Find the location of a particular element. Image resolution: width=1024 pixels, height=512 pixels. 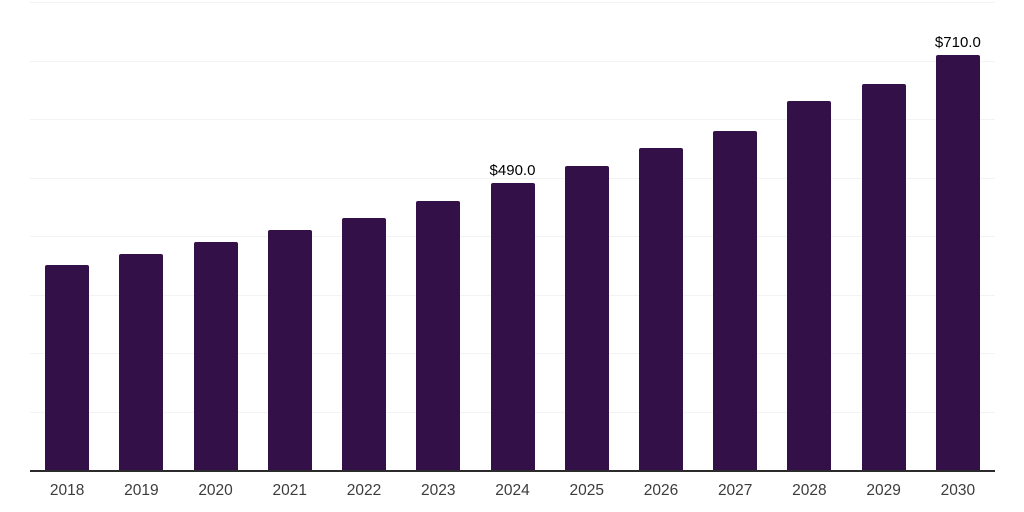

x-tick-label-2030: 2030 is located at coordinates (958, 490).